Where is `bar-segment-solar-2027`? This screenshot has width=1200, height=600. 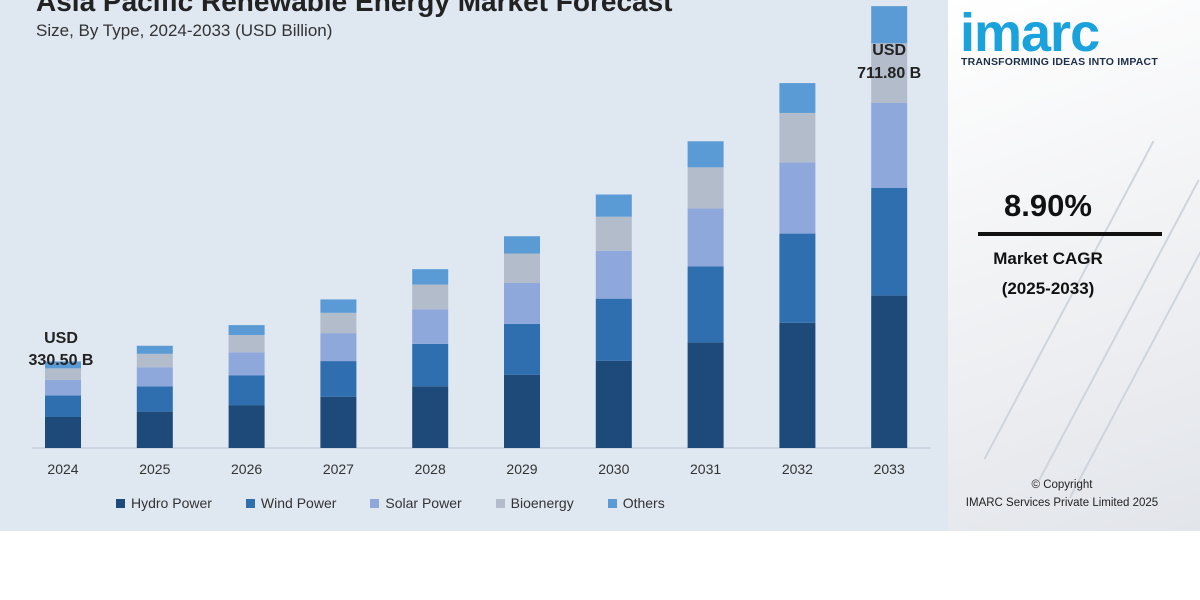 bar-segment-solar-2027 is located at coordinates (338, 347).